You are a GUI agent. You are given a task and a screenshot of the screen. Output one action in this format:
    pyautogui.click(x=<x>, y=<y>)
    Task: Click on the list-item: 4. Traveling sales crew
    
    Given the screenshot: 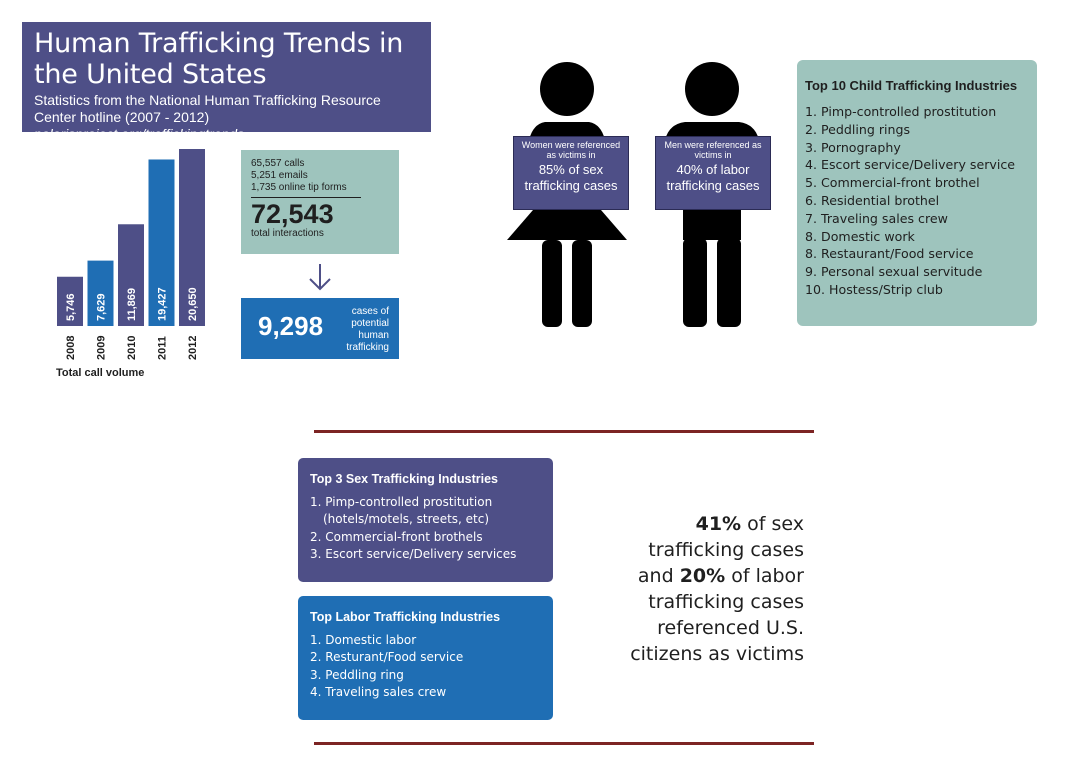 What is the action you would take?
    pyautogui.click(x=378, y=692)
    